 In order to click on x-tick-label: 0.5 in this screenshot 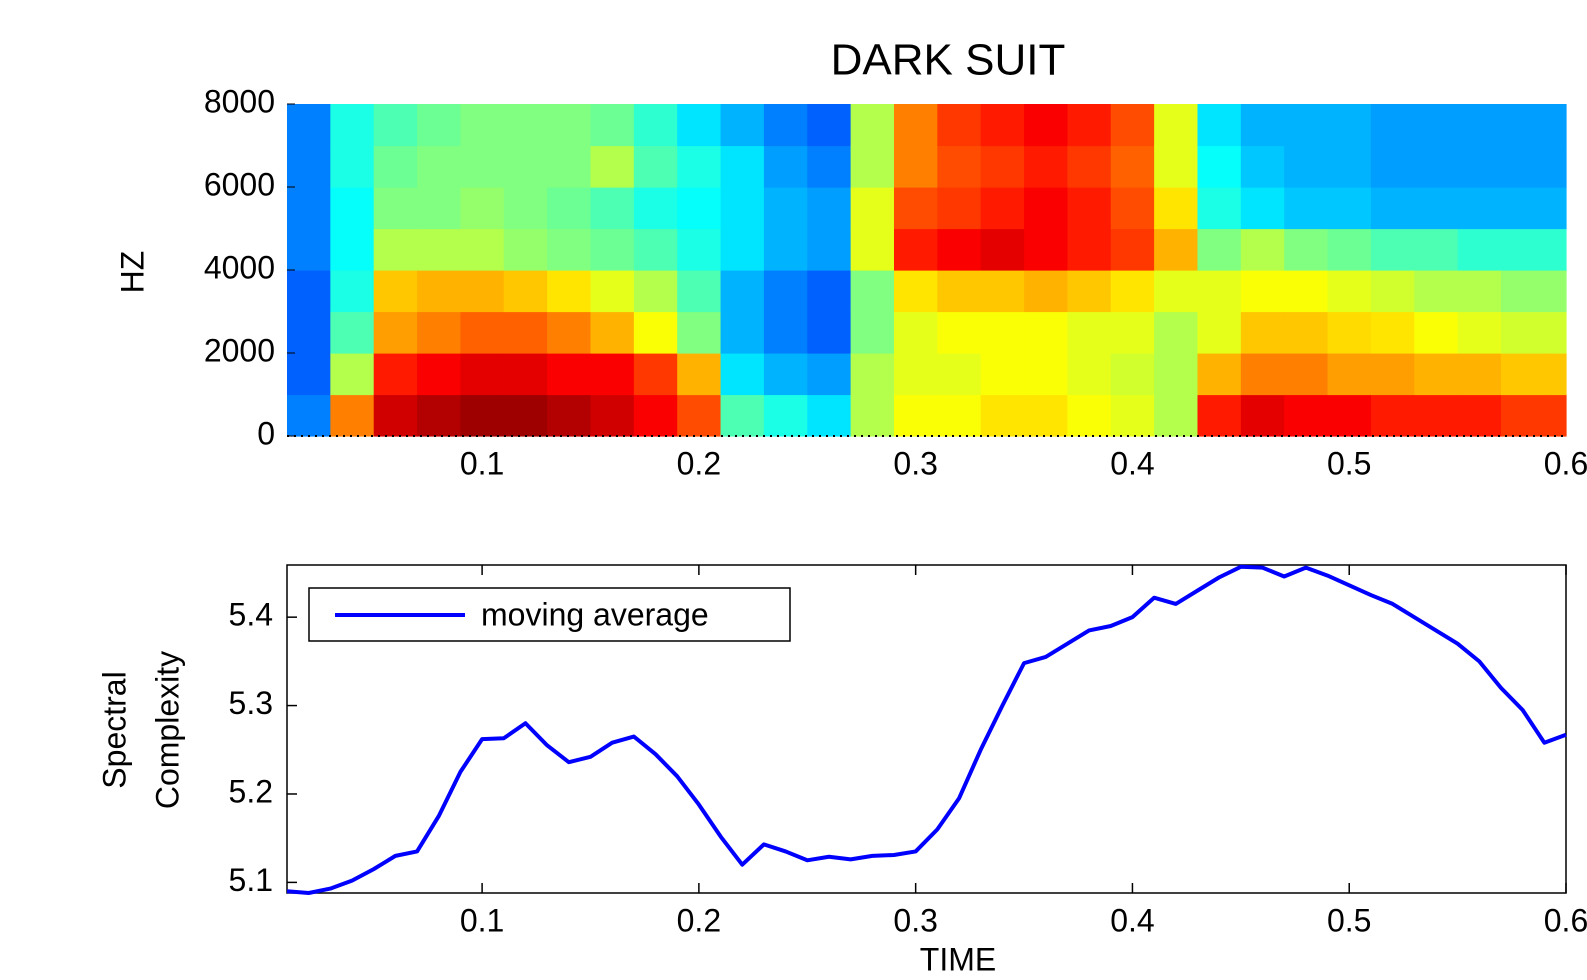, I will do `click(1349, 920)`.